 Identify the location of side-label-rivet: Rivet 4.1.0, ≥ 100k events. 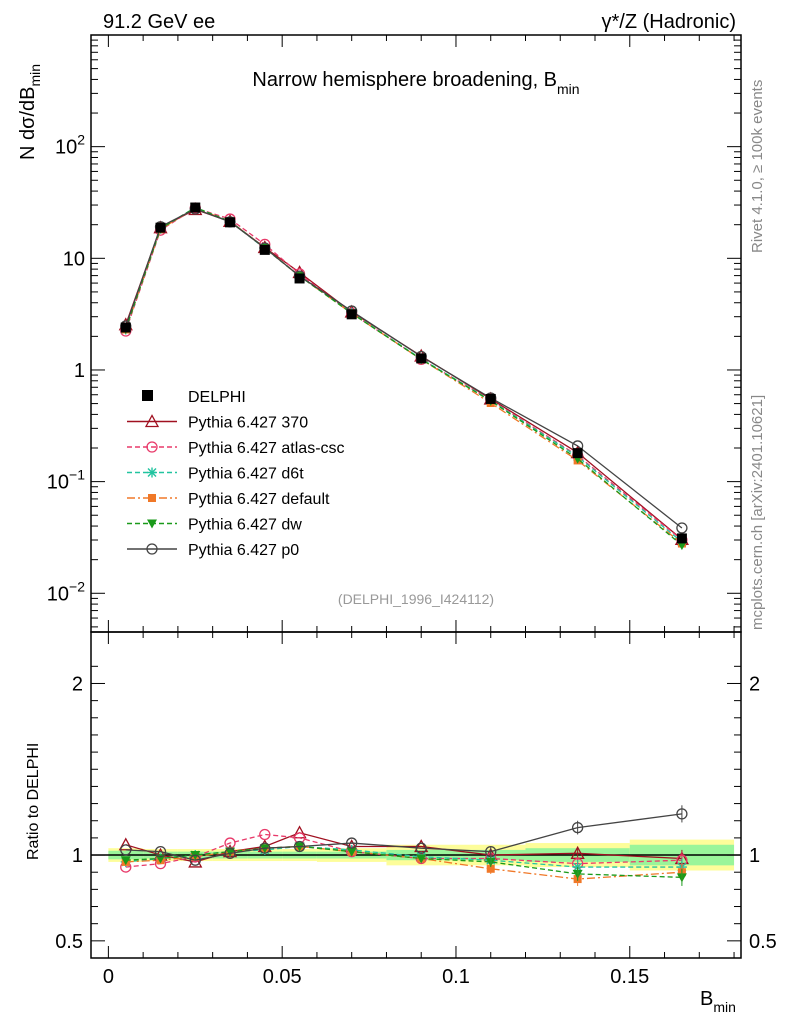
(757, 166).